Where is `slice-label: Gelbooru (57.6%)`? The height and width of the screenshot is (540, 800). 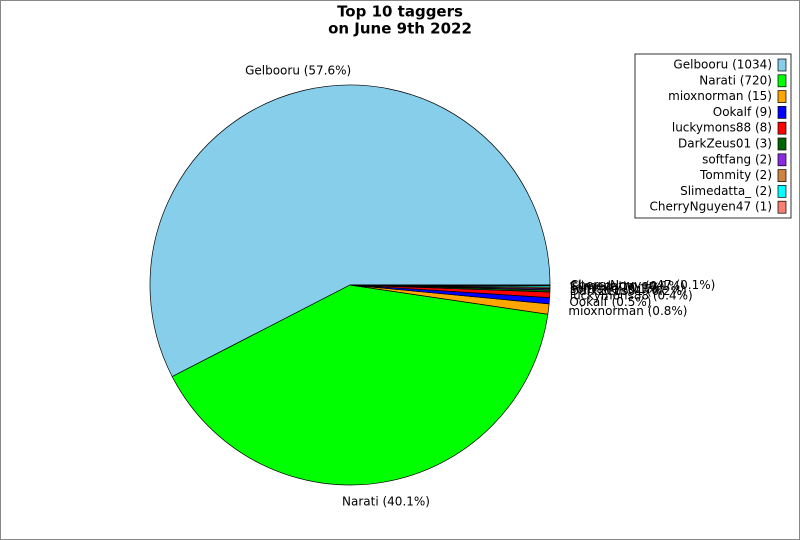 slice-label: Gelbooru (57.6%) is located at coordinates (298, 71).